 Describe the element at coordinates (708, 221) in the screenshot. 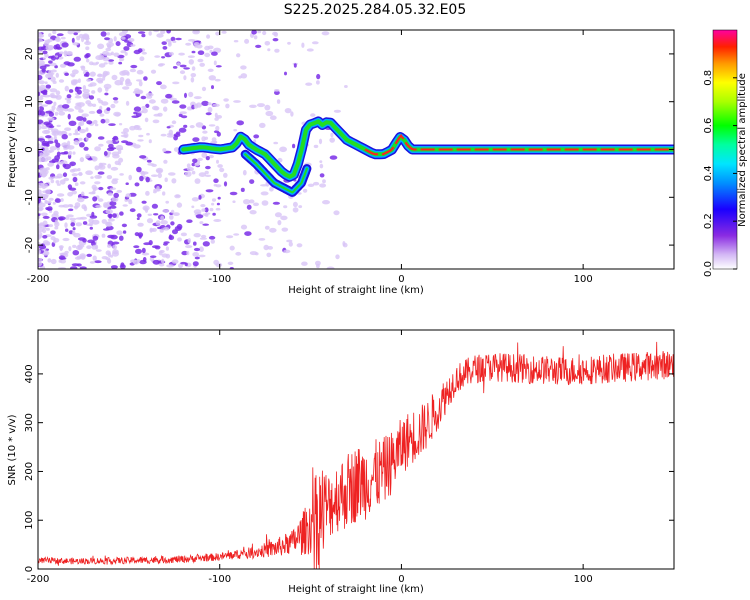

I see `colorbar-tick-label: 0.2` at that location.